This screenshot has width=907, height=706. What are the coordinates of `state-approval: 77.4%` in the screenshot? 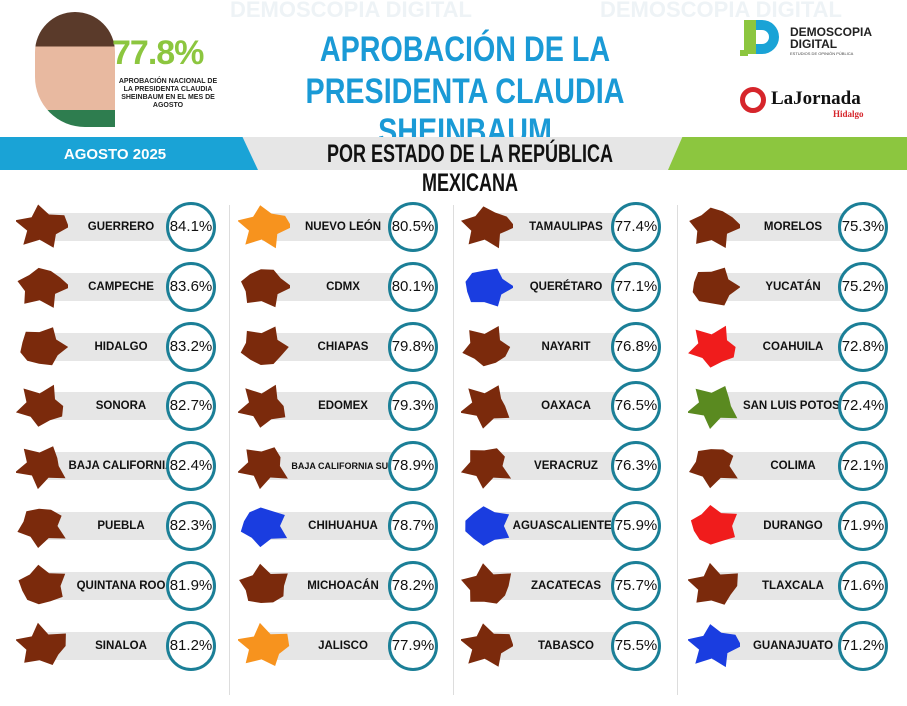 It's located at (636, 227).